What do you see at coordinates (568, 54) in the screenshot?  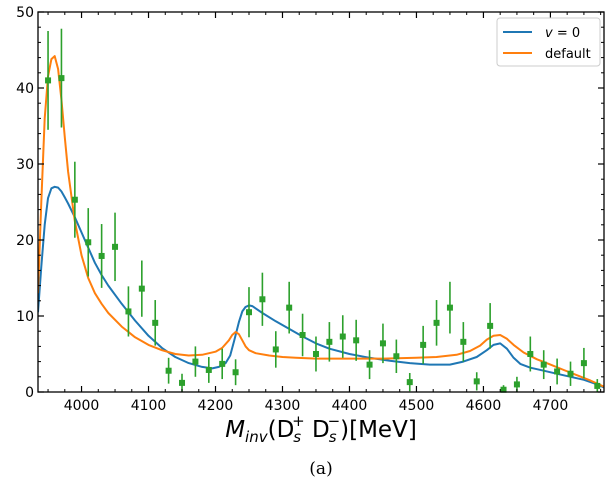 I see `legend-label-default: default` at bounding box center [568, 54].